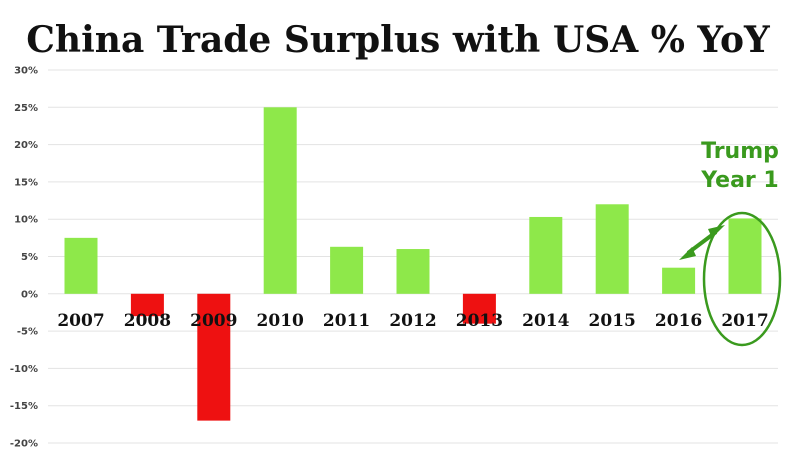 The height and width of the screenshot is (461, 800). Describe the element at coordinates (612, 321) in the screenshot. I see `x-tick-label-2015: 2015` at that location.